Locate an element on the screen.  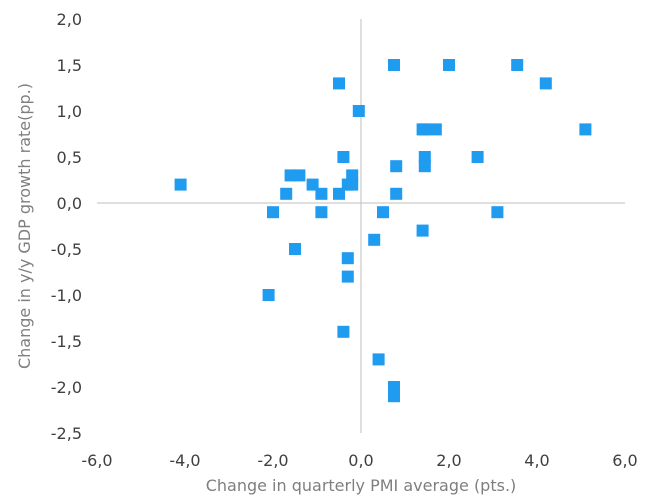
y-tick-label: -2,0 is located at coordinates (66, 387).